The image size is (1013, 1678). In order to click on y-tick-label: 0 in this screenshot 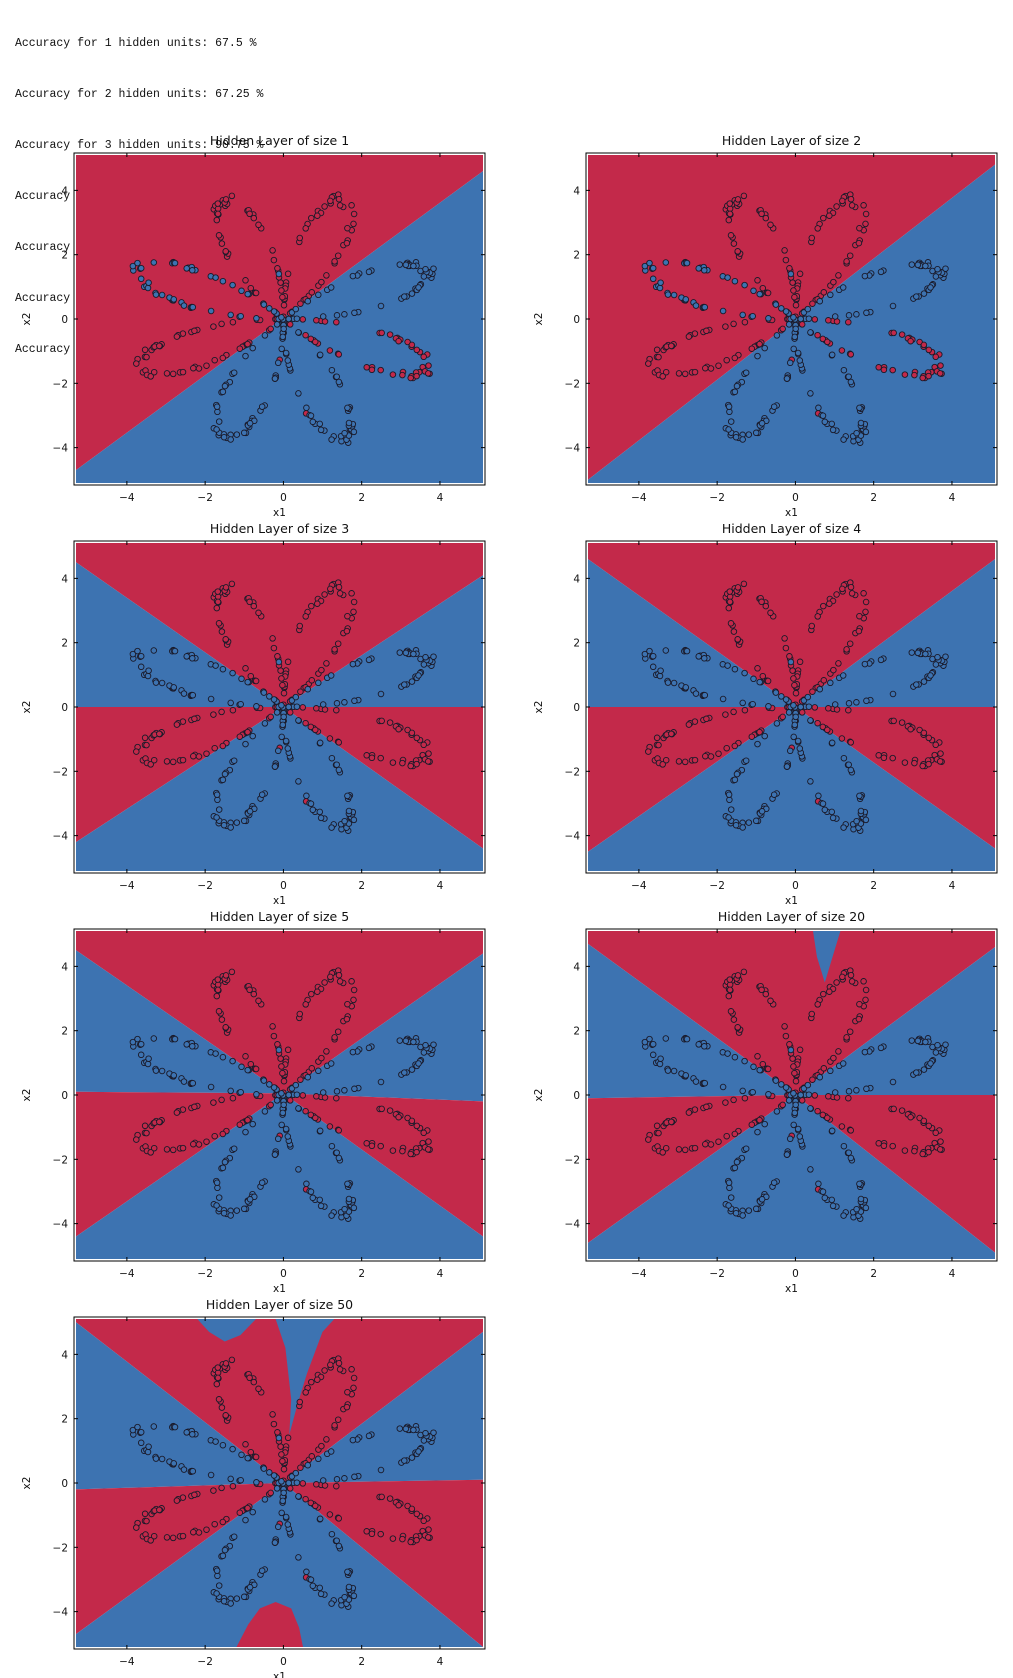, I will do `click(576, 1096)`.